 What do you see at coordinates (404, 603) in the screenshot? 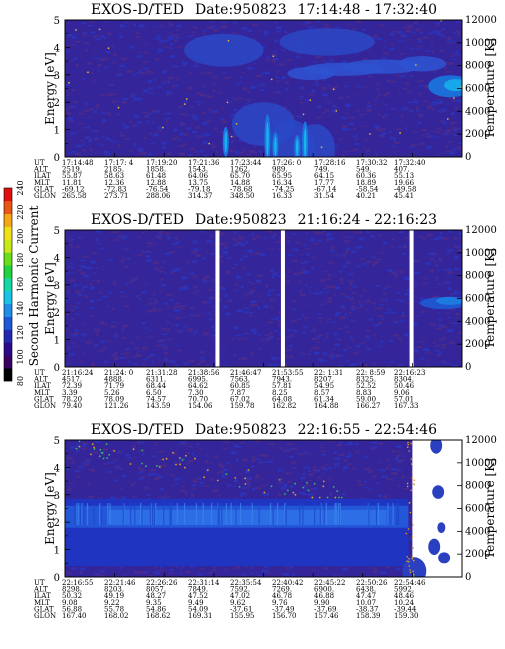
I see `ephemeris-cell: 10.24` at bounding box center [404, 603].